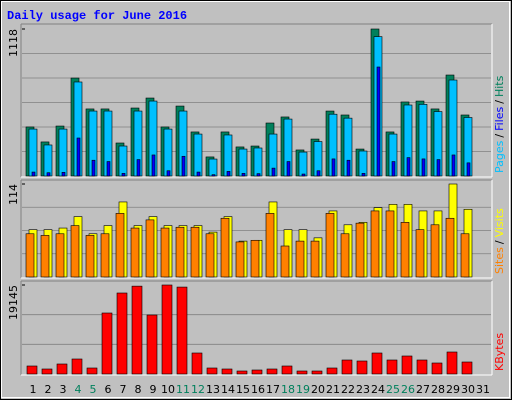 This screenshot has width=512, height=400. Describe the element at coordinates (78, 389) in the screenshot. I see `x-tick-label: 4` at that location.